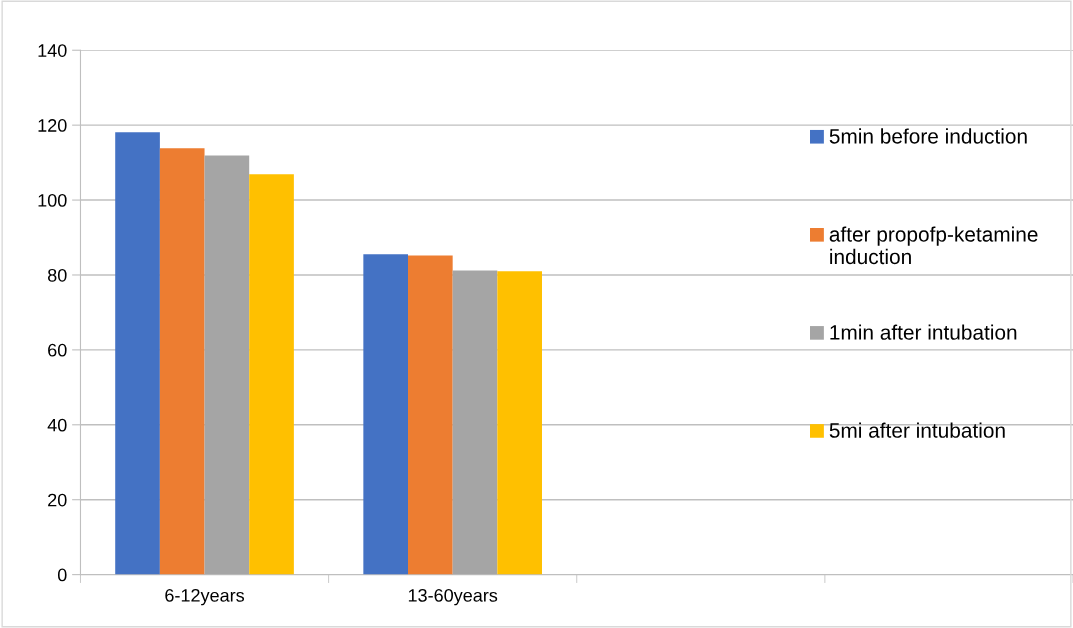  I want to click on y-tick-label: 140, so click(52, 50).